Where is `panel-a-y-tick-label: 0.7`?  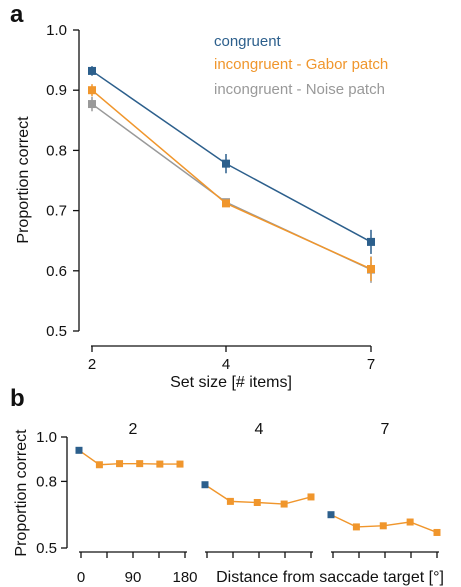
panel-a-y-tick-label: 0.7 is located at coordinates (56, 211).